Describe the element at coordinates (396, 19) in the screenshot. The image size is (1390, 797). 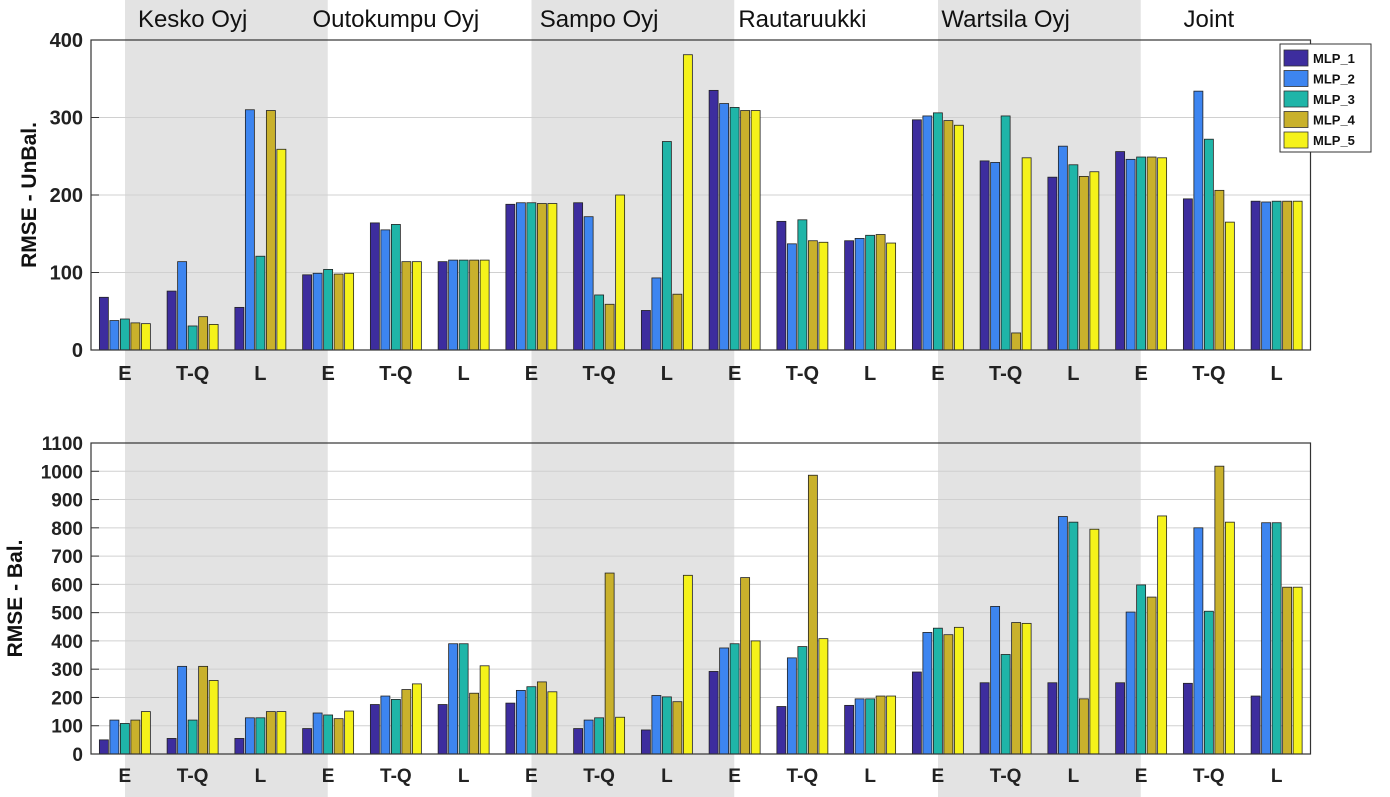
I see `company-title: Outokumpu Oyj` at that location.